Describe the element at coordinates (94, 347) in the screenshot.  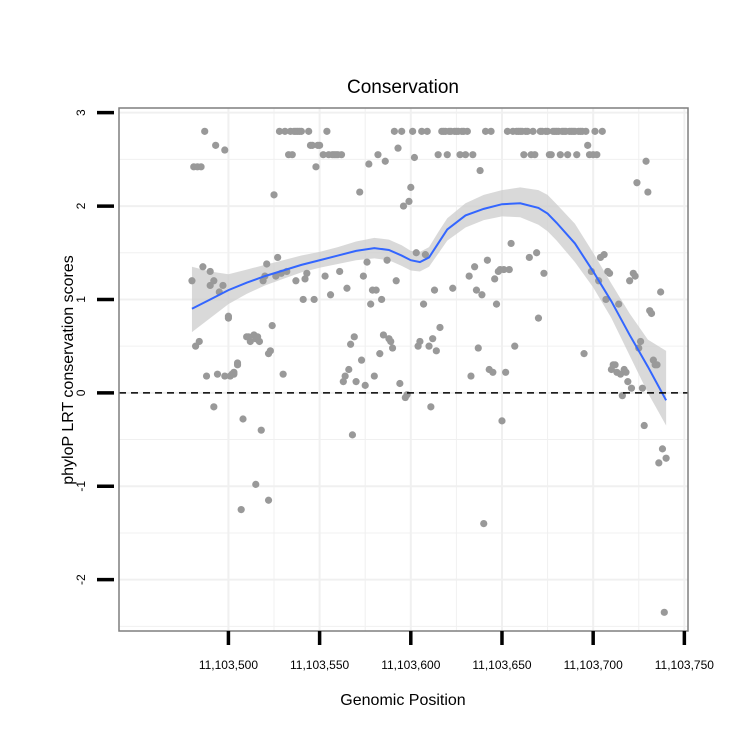
I see `y-axis: 3 2 1 0 -1 -2` at that location.